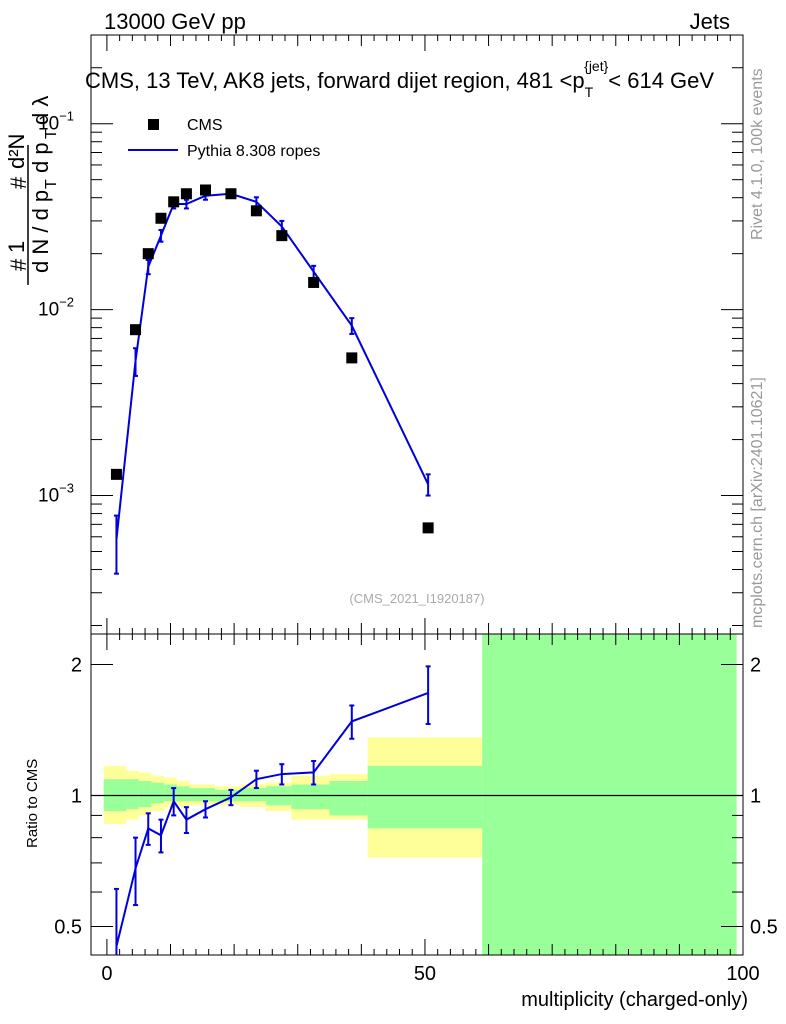 Image resolution: width=786 pixels, height=1024 pixels. What do you see at coordinates (40, 110) in the screenshot?
I see `svg-text: d λ` at bounding box center [40, 110].